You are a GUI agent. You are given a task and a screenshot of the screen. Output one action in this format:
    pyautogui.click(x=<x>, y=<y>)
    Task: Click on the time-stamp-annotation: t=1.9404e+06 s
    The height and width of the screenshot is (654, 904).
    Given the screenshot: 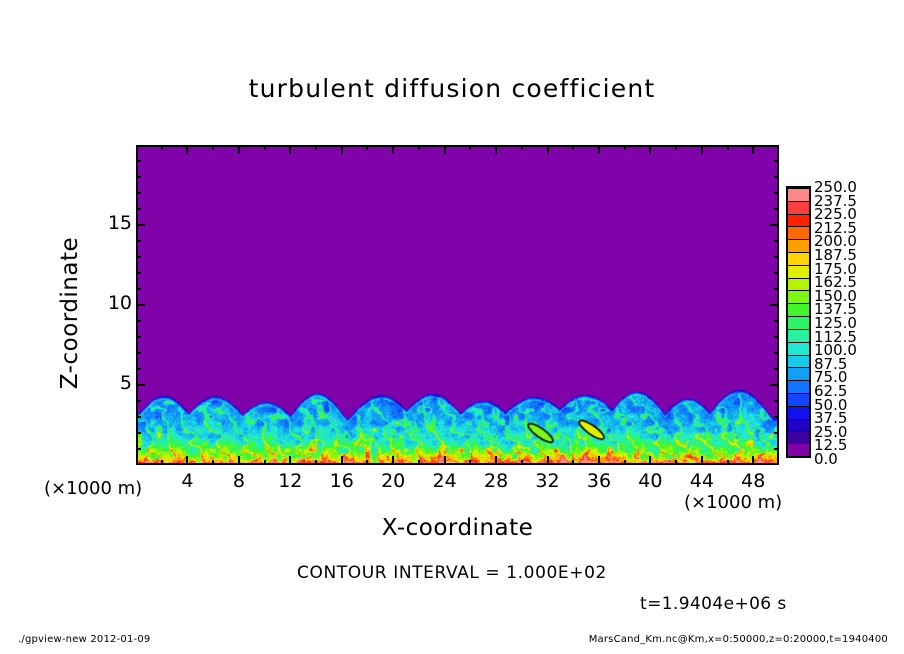 What is the action you would take?
    pyautogui.click(x=713, y=604)
    